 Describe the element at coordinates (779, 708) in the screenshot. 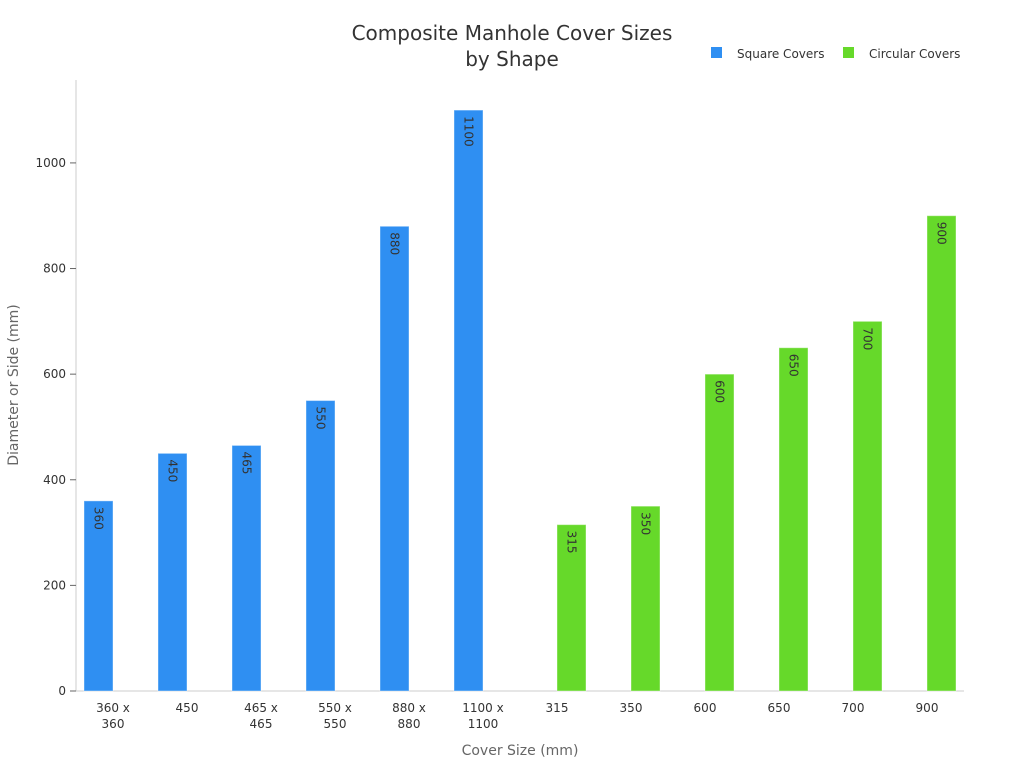

I see `x-tick-label: 650` at that location.